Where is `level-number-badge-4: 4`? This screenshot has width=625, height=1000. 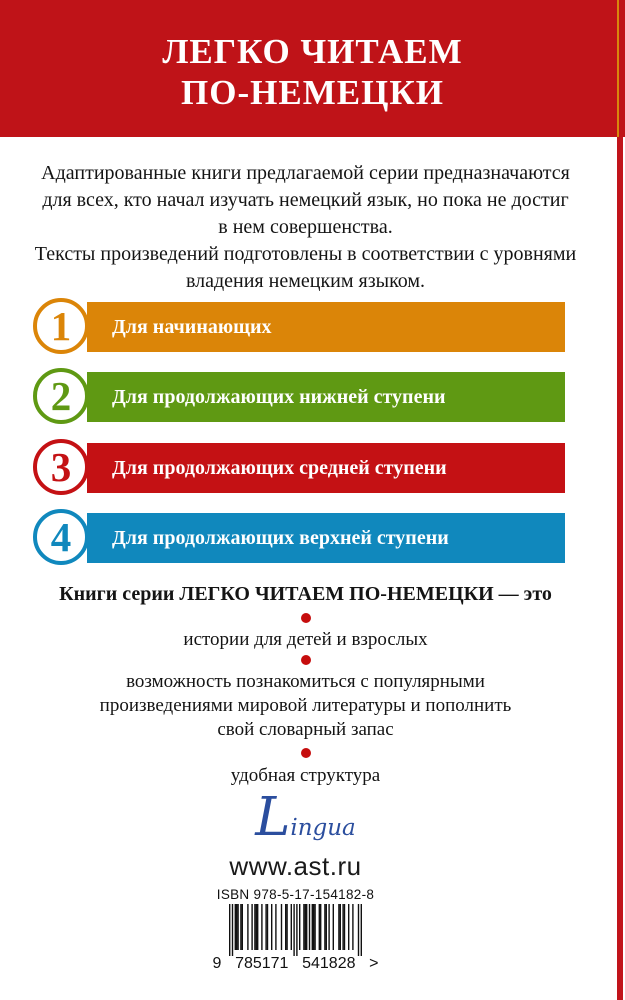
level-number-badge-4: 4 is located at coordinates (61, 537).